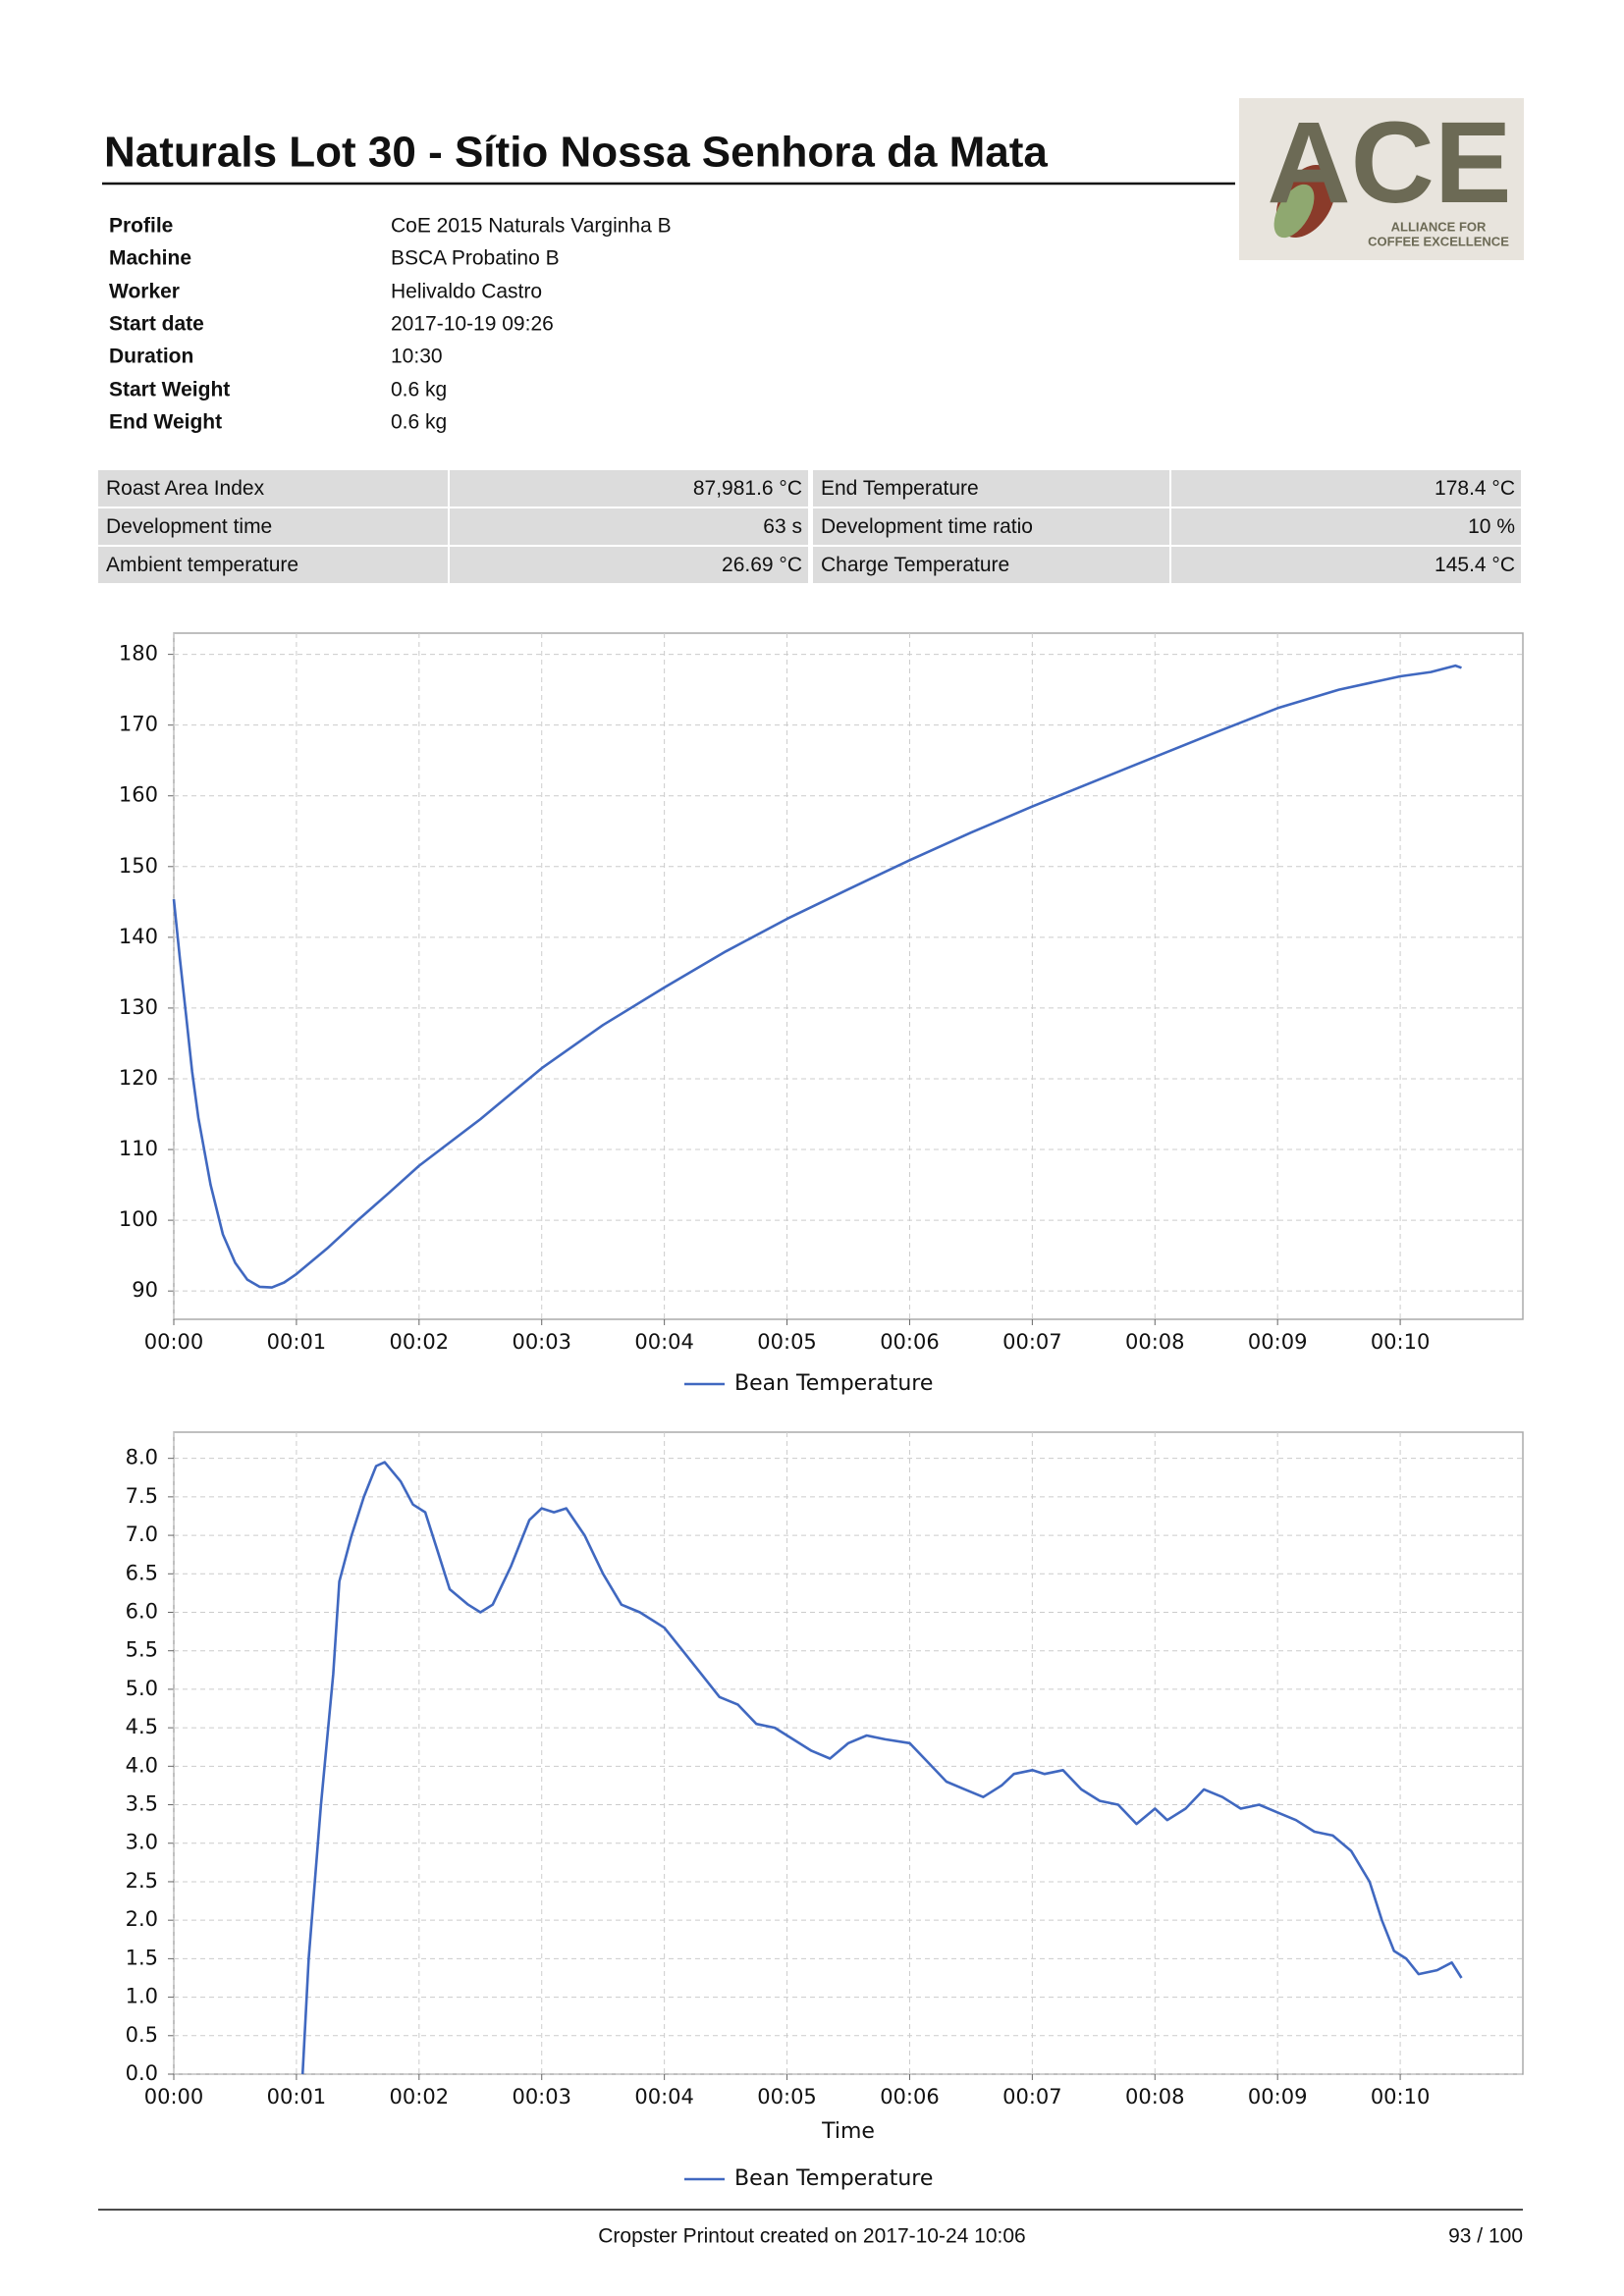 The width and height of the screenshot is (1624, 2296). I want to click on y-tick-label: 90, so click(145, 1290).